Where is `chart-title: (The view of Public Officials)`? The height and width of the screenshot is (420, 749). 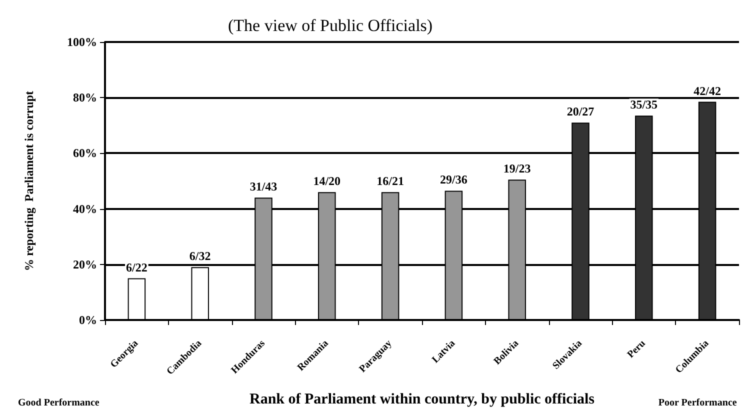 chart-title: (The view of Public Officials) is located at coordinates (330, 25).